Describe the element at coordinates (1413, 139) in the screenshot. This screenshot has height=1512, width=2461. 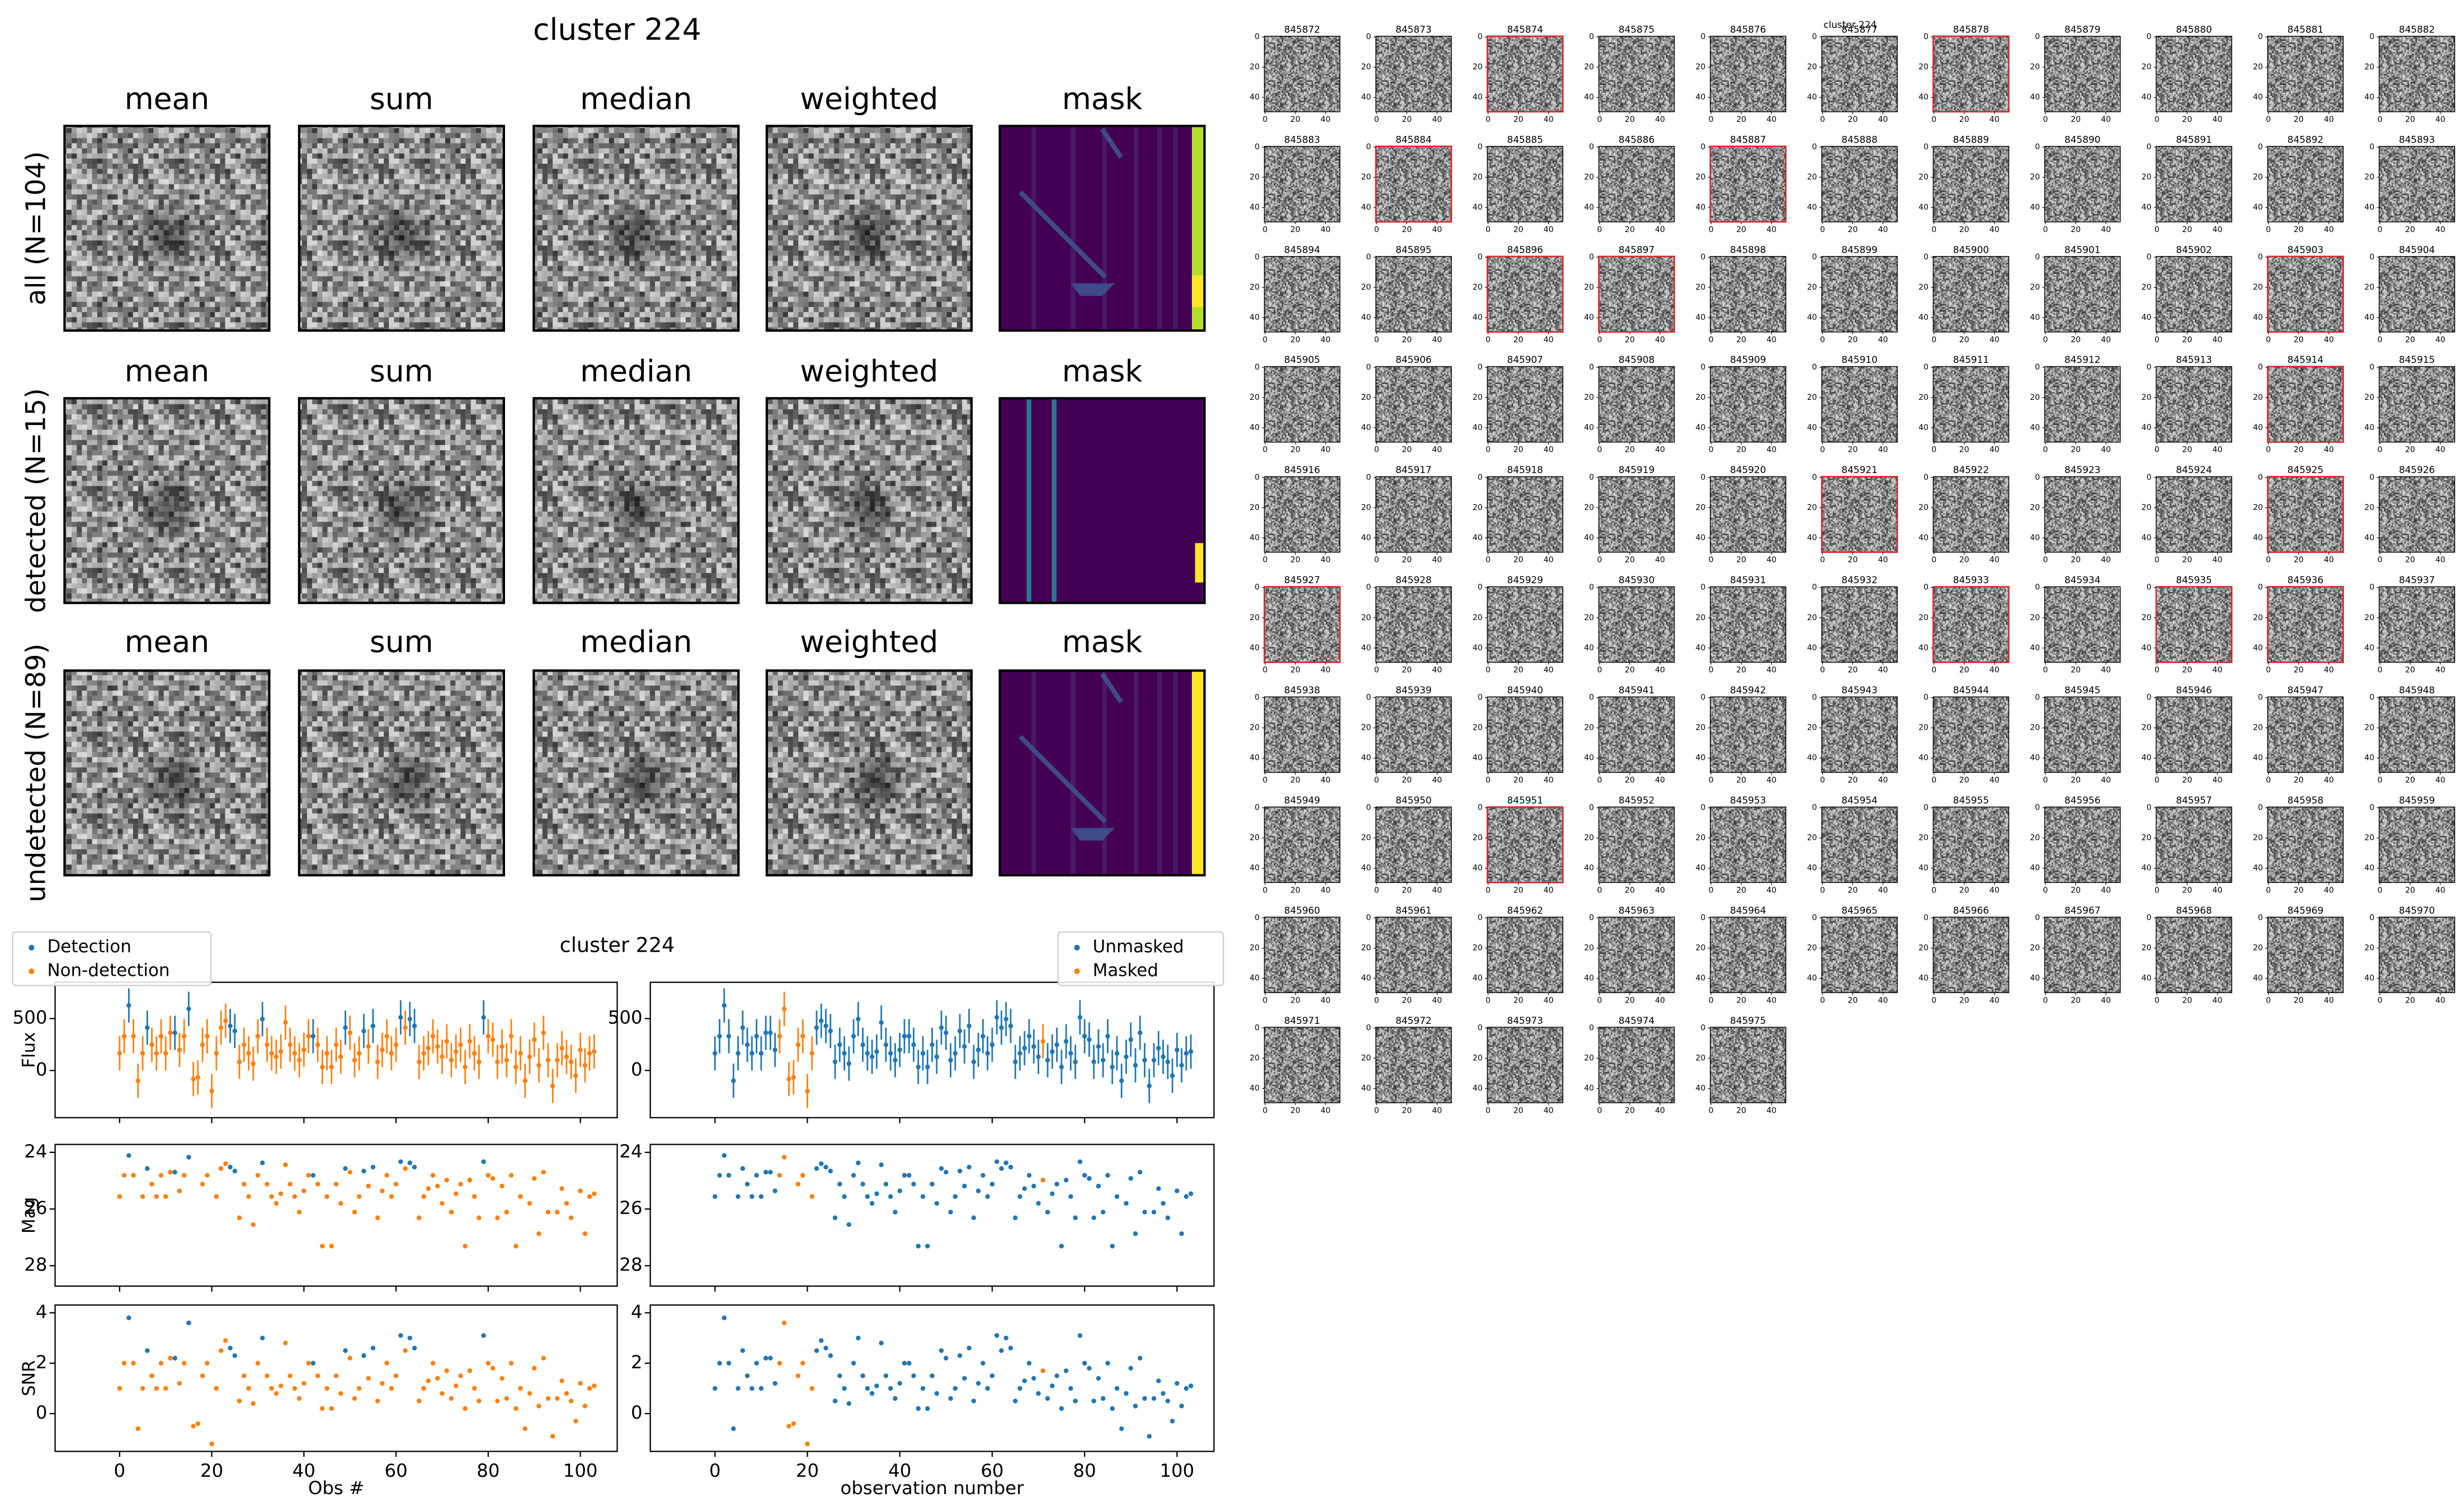
I see `thumbnail-label: 845884` at that location.